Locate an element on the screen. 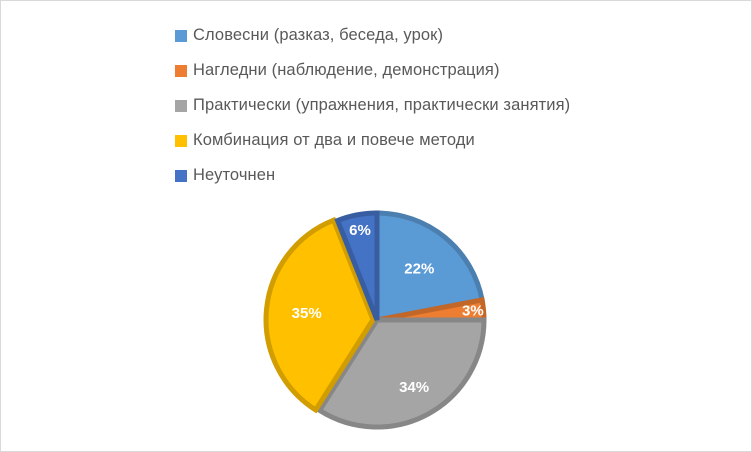  legend-label-visual: Нагледни (наблюдение, демонстрация) is located at coordinates (346, 70).